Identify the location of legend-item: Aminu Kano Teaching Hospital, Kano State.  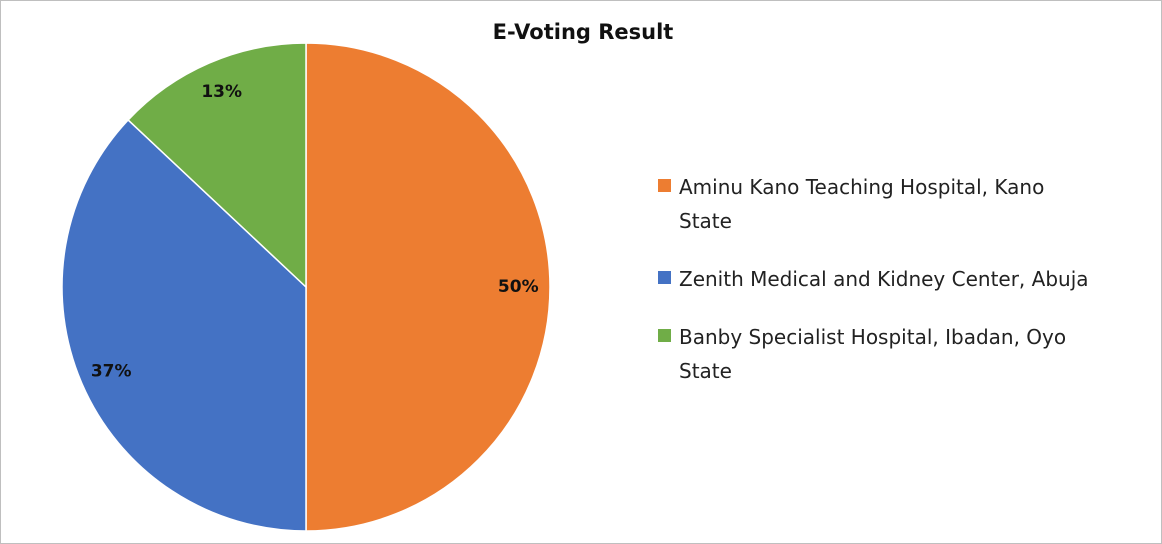
(878, 204).